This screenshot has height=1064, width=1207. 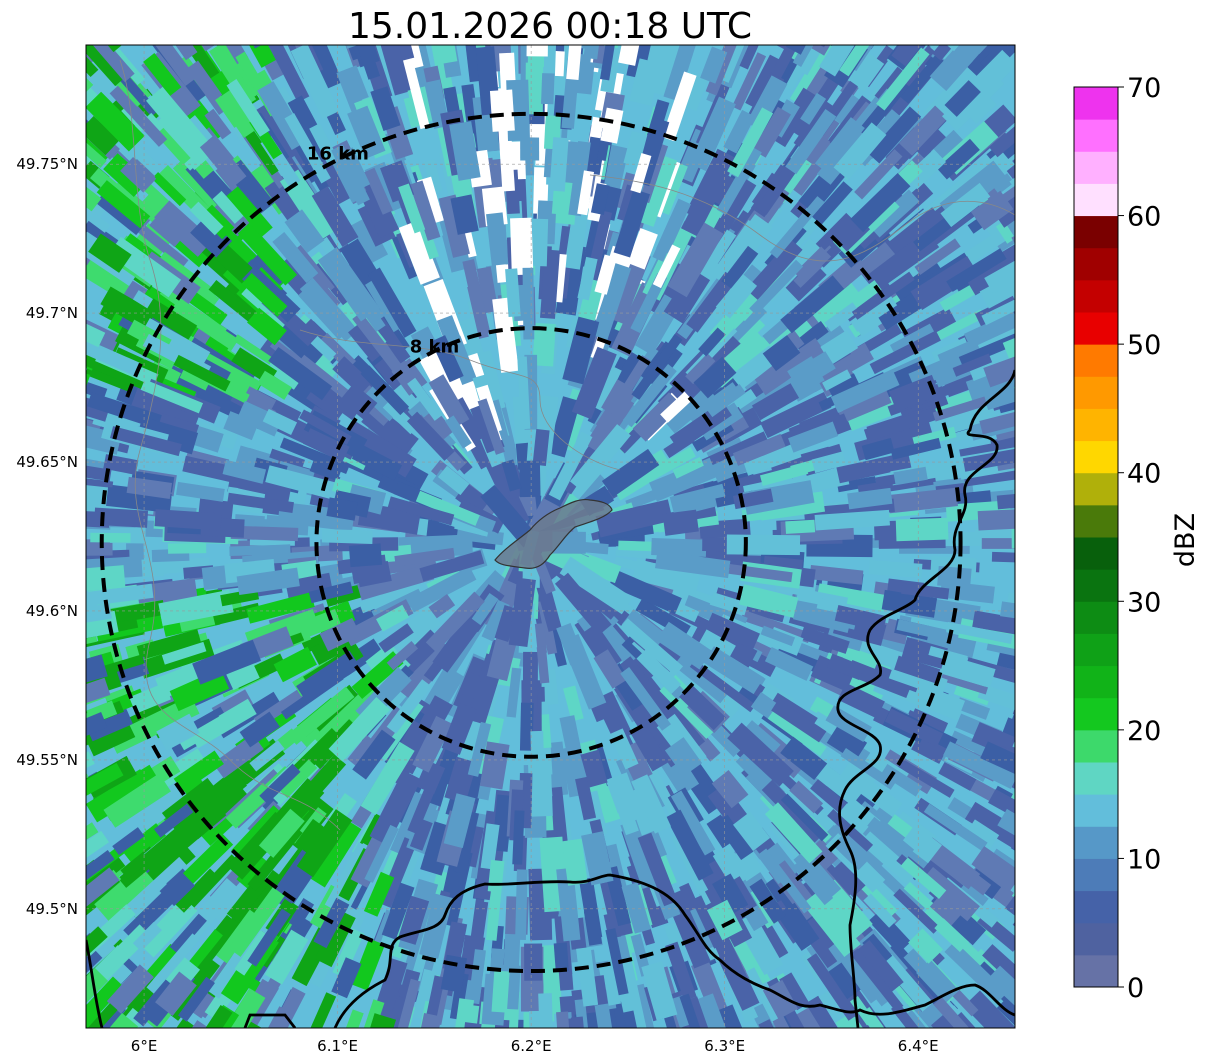 What do you see at coordinates (144, 1046) in the screenshot?
I see `x-tick-label: 6°E` at bounding box center [144, 1046].